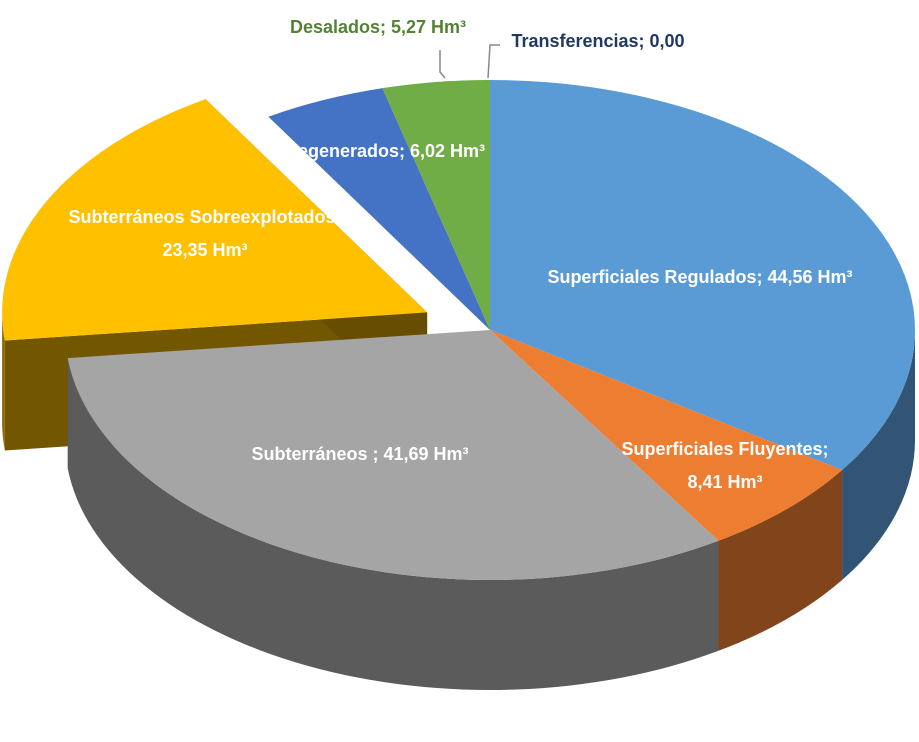 The height and width of the screenshot is (742, 919). I want to click on data-label: Regenerados; 6,02 Hm³, so click(385, 151).